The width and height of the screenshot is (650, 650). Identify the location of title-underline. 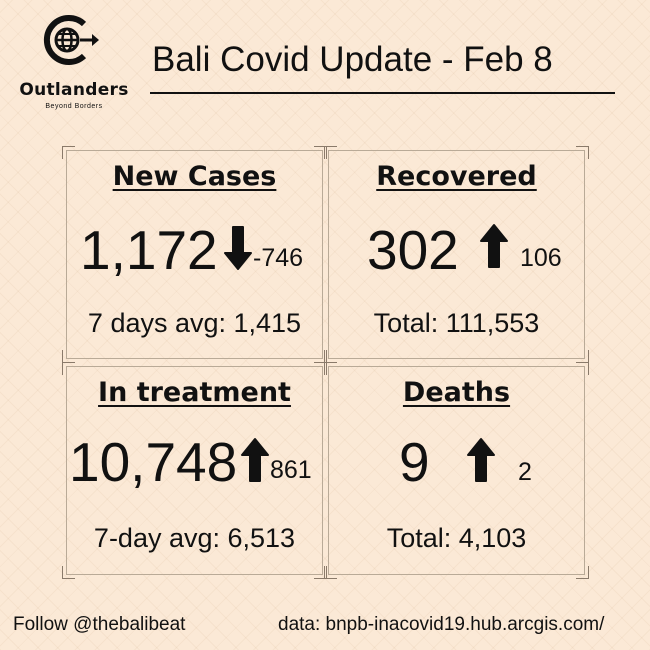
(382, 93).